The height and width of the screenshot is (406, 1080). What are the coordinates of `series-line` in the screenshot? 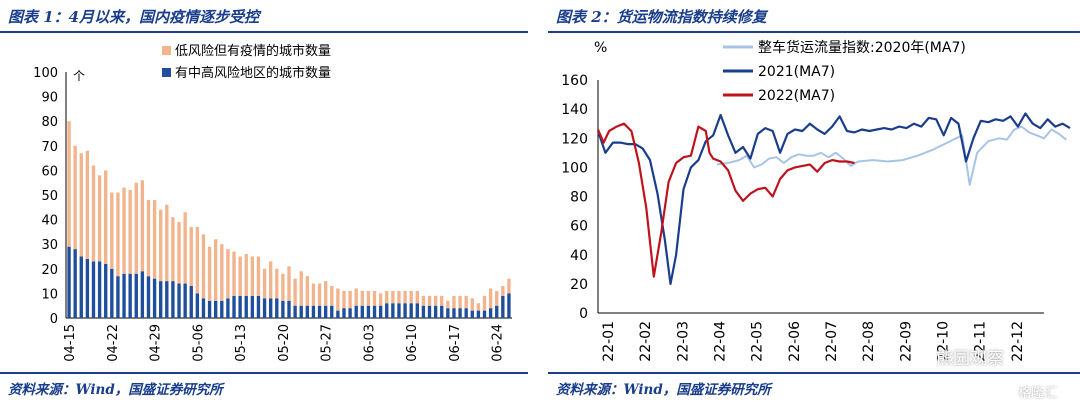 It's located at (891, 155).